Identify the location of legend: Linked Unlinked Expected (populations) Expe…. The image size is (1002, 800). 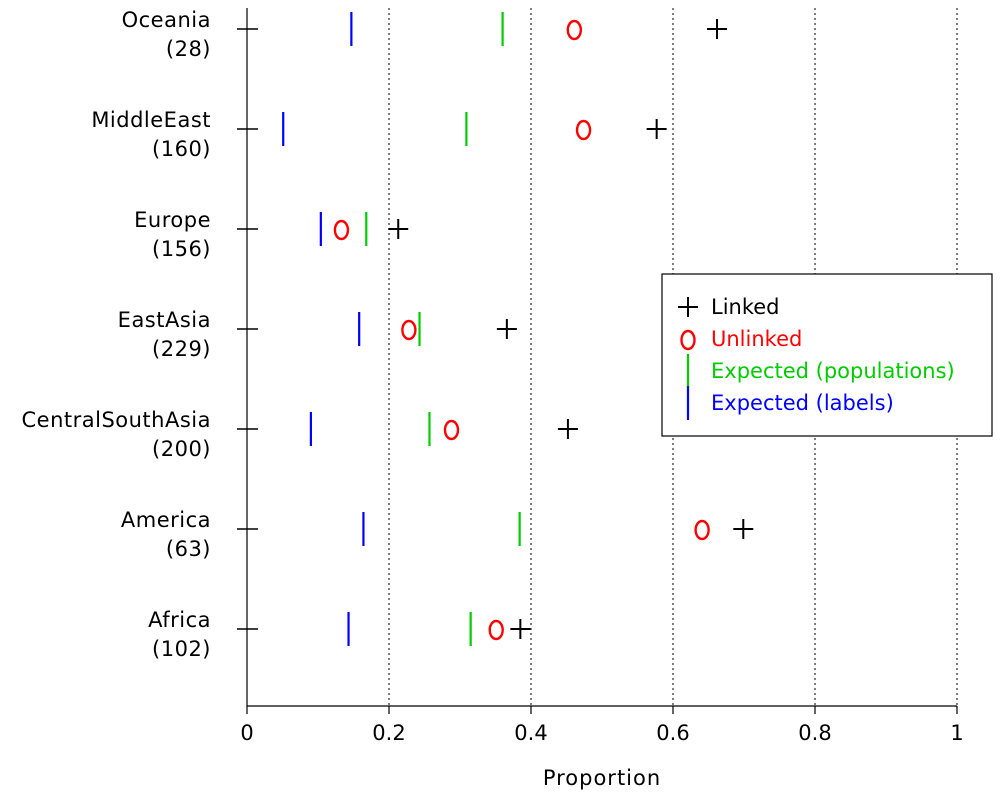
(827, 355).